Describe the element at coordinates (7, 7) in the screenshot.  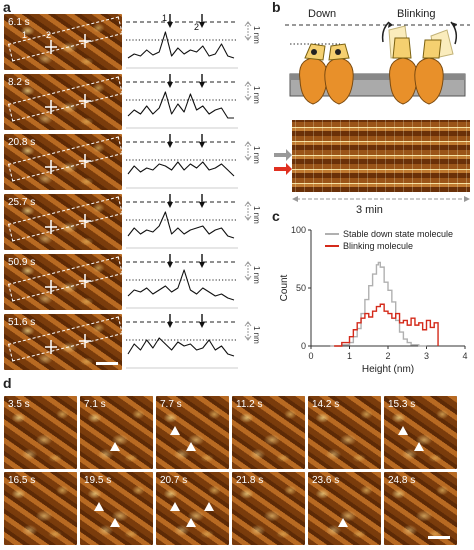
I see `panel-a-letter: a` at that location.